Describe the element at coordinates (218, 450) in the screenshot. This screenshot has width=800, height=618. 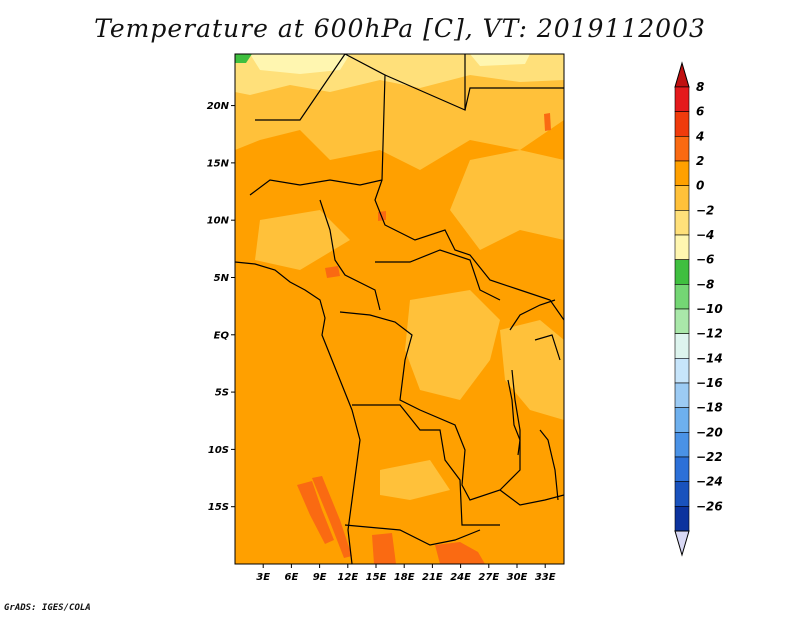
I see `y-tick-label: 10S` at that location.